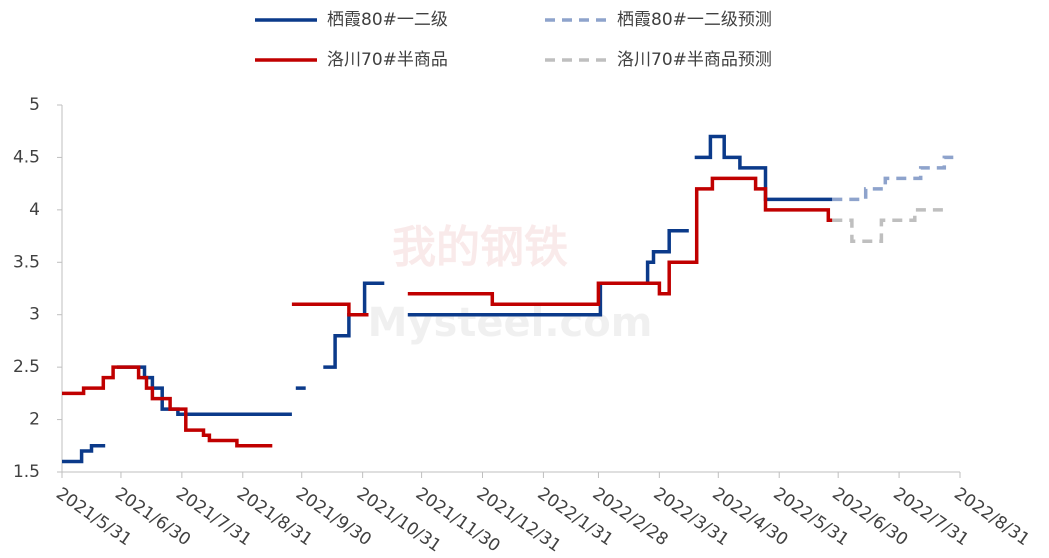  Describe the element at coordinates (387, 20) in the screenshot. I see `legend-label: 栖霞80#一二级` at that location.